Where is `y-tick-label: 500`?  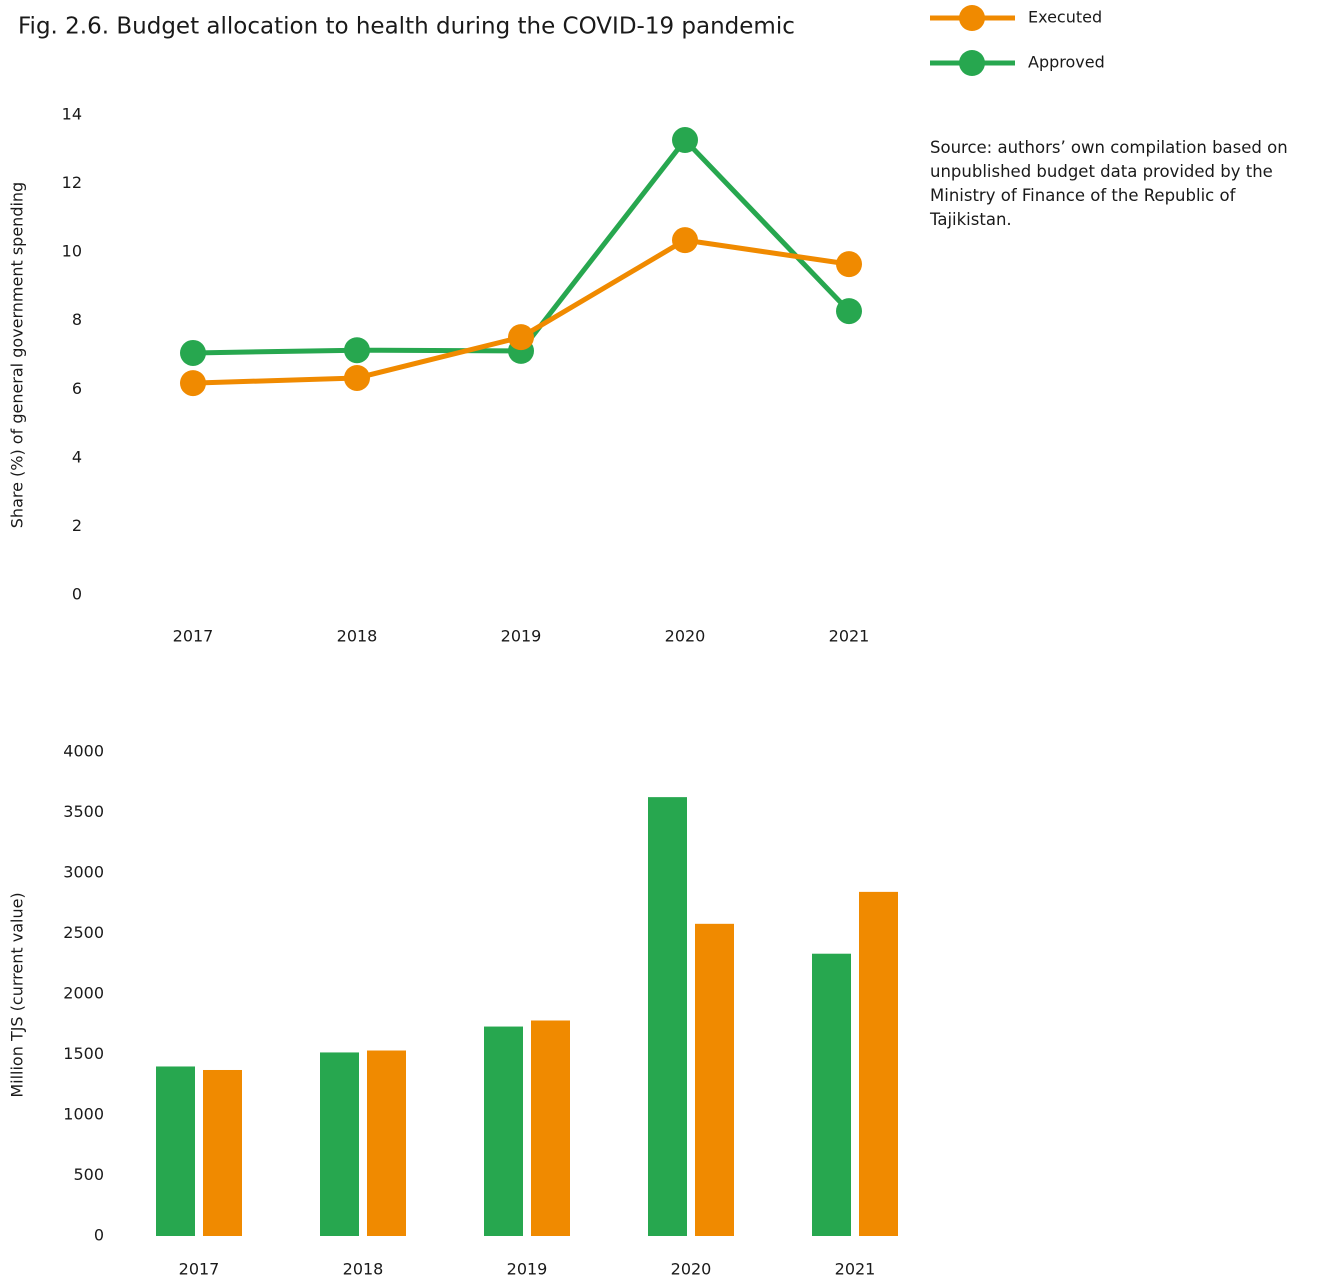 y-tick-label: 500 is located at coordinates (88, 1174).